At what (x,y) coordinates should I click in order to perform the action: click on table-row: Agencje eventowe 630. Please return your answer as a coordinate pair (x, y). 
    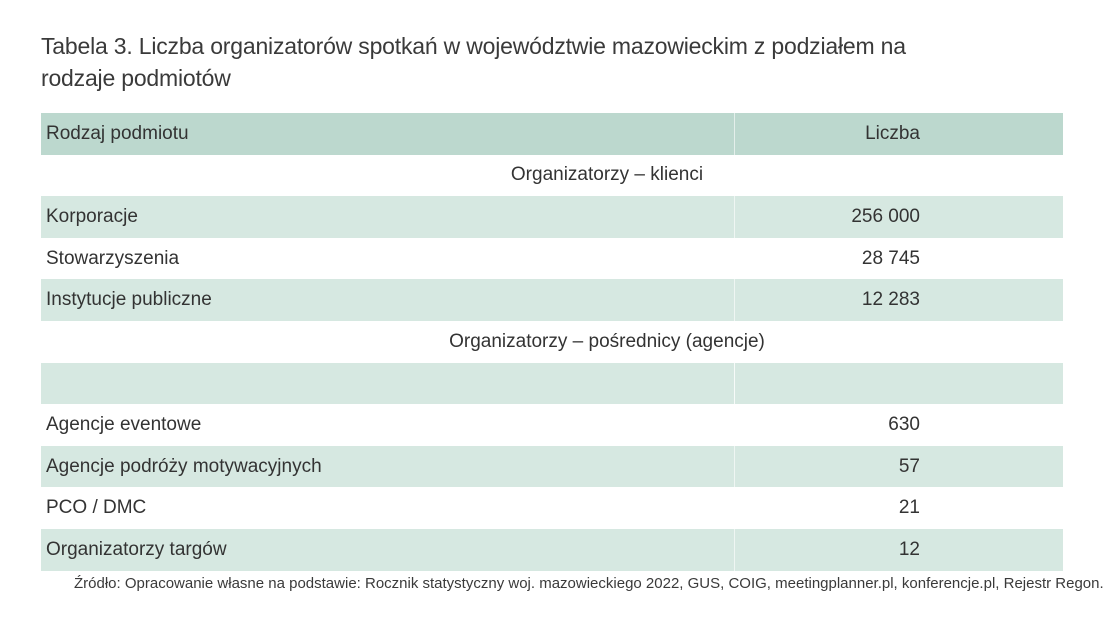
    Looking at the image, I should click on (552, 425).